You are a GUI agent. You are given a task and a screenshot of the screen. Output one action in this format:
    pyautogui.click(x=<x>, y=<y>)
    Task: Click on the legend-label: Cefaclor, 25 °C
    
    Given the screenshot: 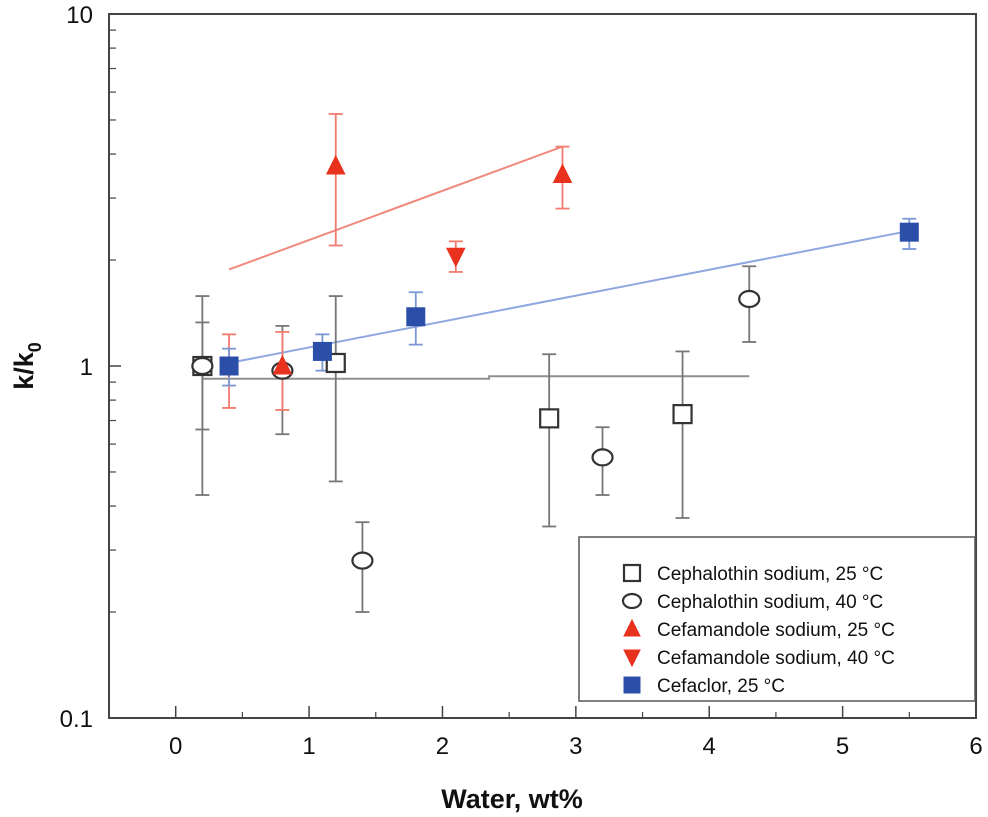 What is the action you would take?
    pyautogui.click(x=721, y=686)
    